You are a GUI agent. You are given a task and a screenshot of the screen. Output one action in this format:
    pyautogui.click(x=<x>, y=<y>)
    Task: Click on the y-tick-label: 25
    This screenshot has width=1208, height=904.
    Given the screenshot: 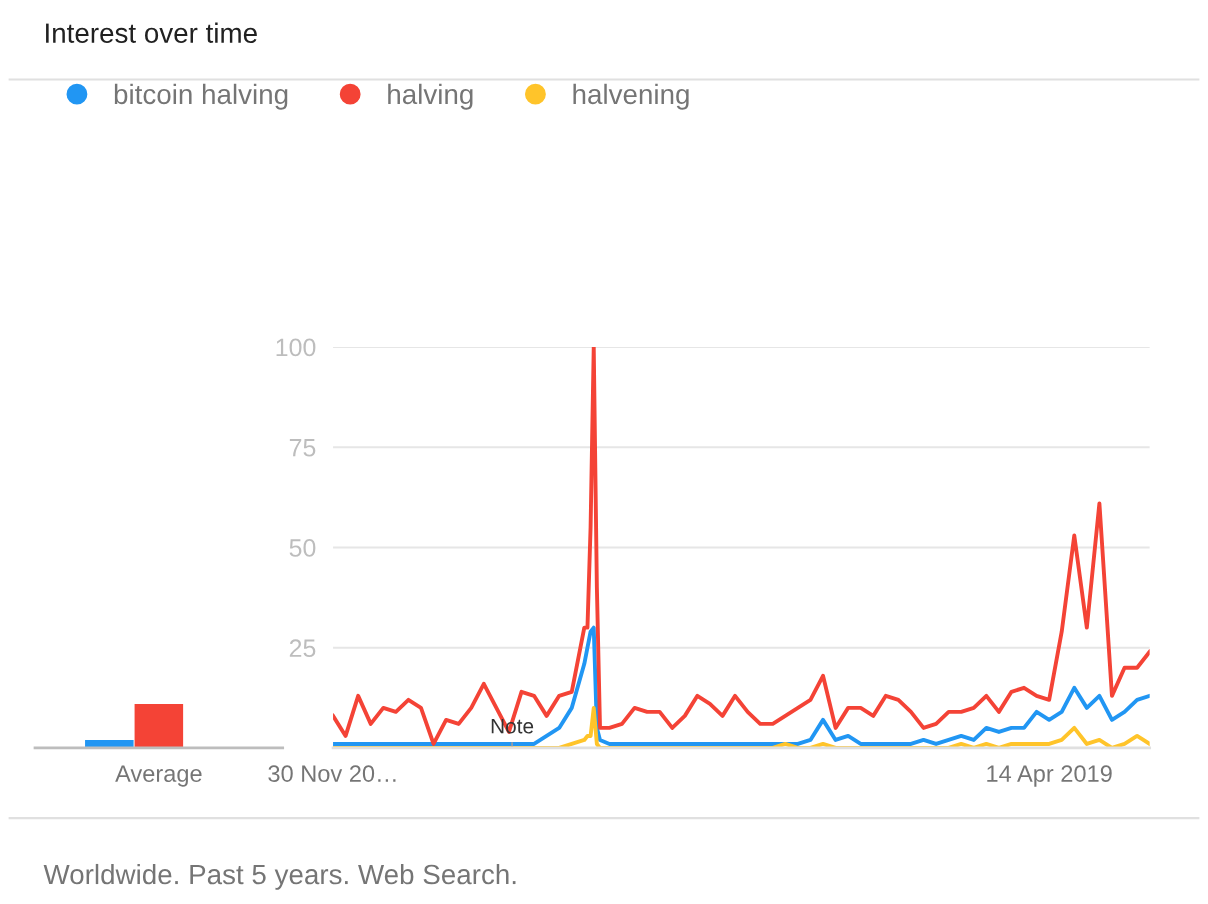 What is the action you would take?
    pyautogui.click(x=302, y=648)
    